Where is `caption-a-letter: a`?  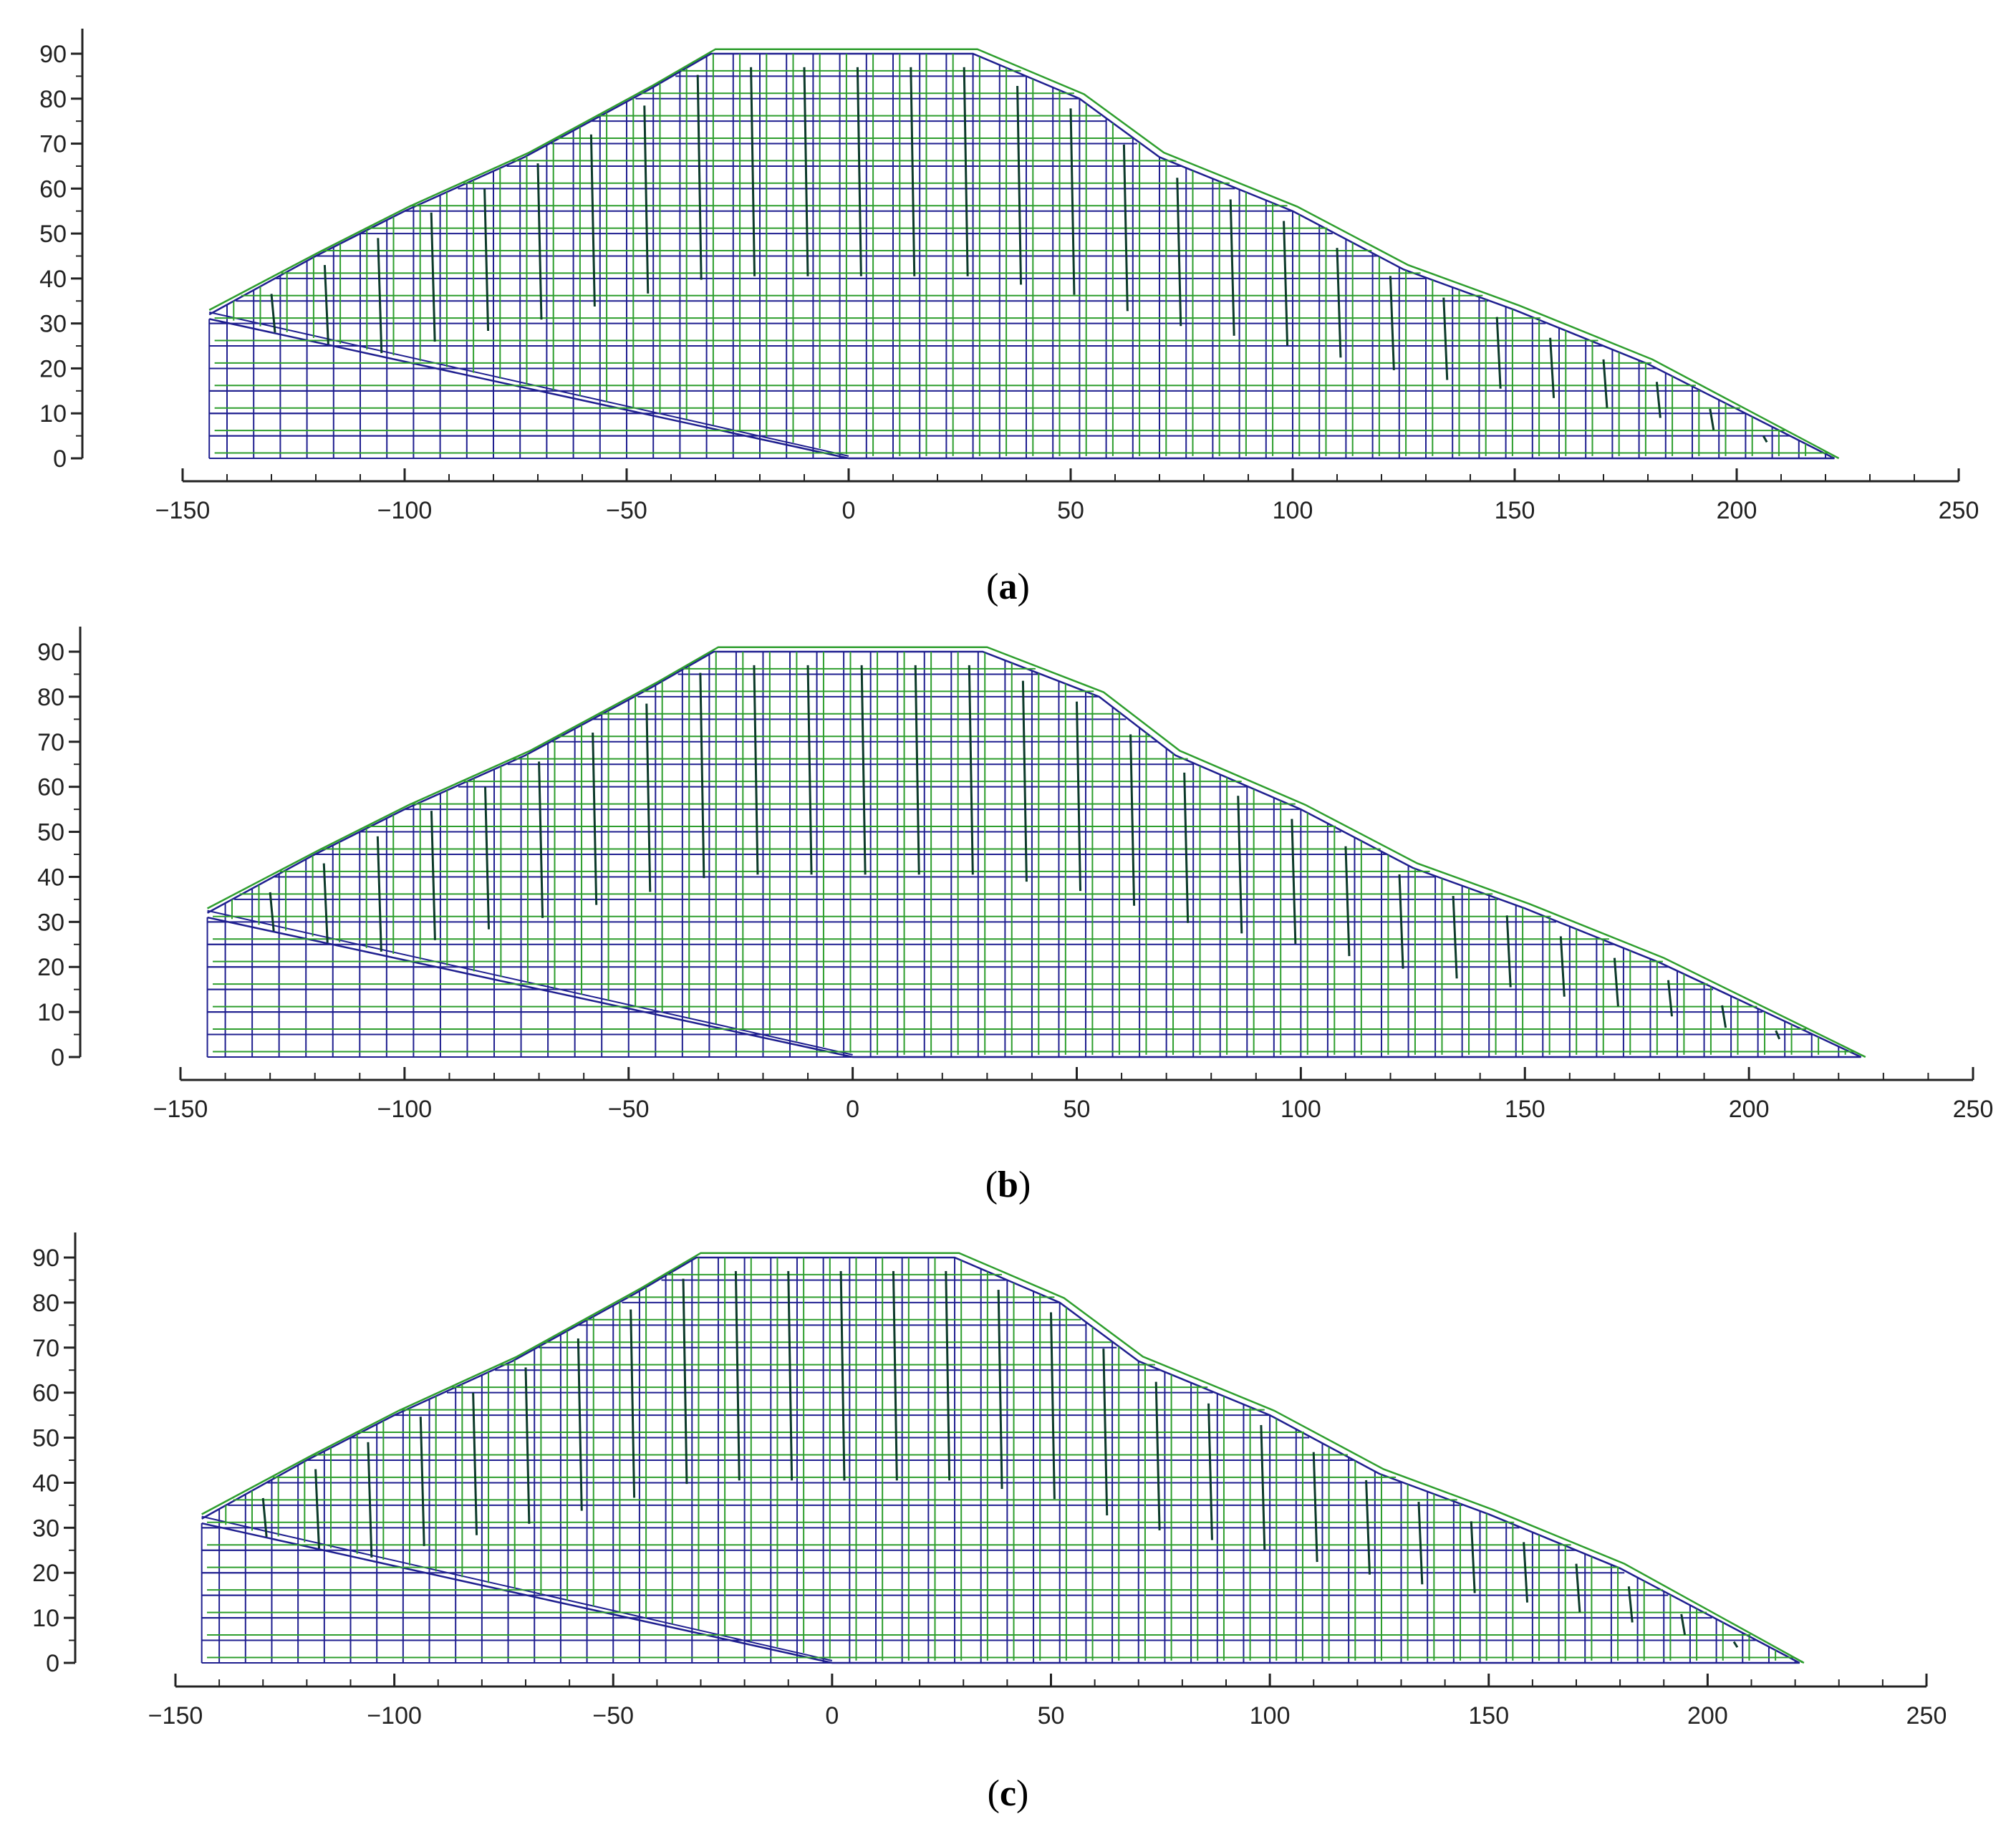 caption-a-letter: a is located at coordinates (1008, 586).